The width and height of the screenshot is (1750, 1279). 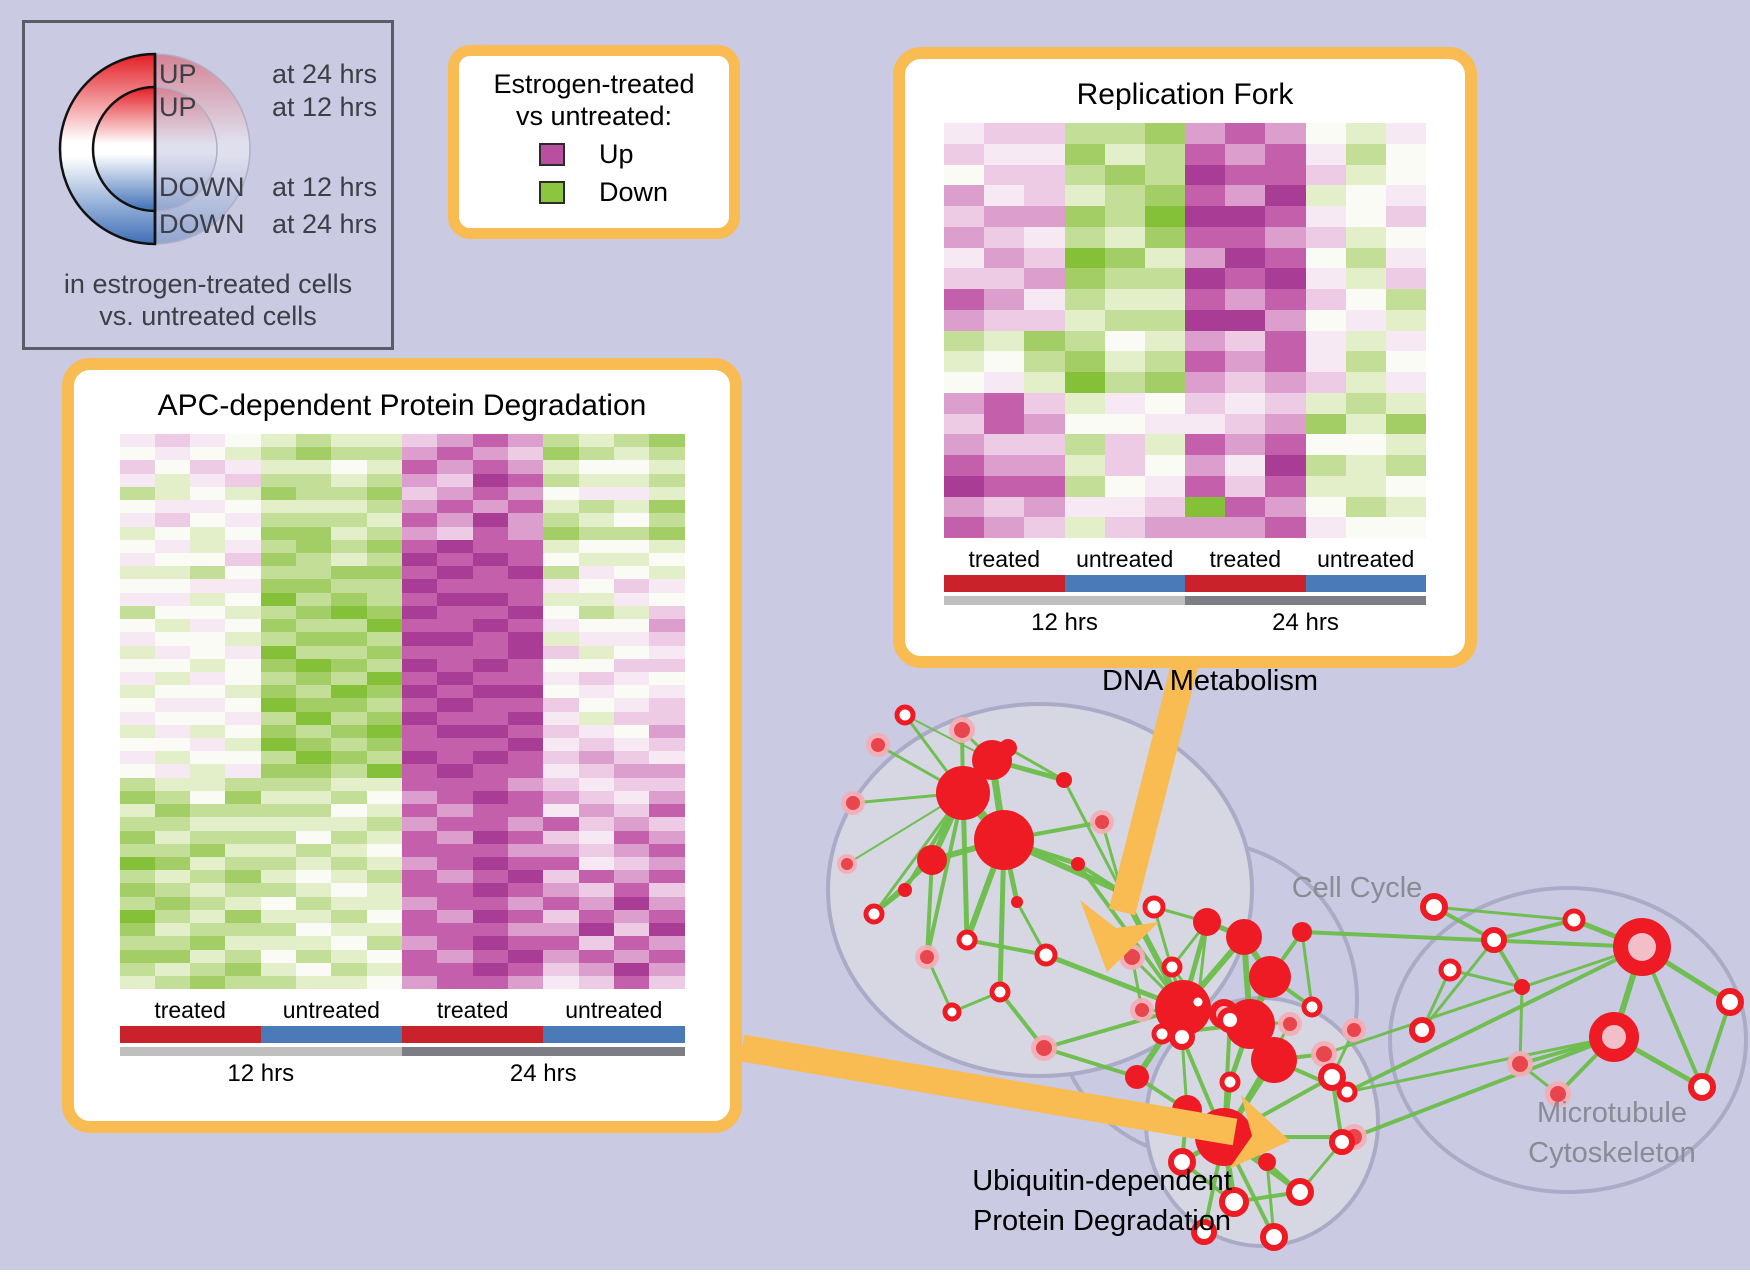 I want to click on color-key-title-line1: Estrogen-treated, so click(x=594, y=84).